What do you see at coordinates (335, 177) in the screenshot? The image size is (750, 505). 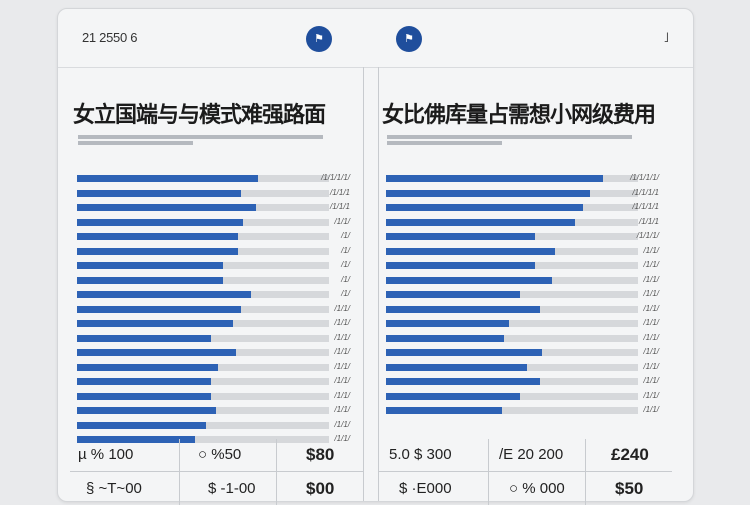 I see `bar-value-label: /1/1/1/1/` at bounding box center [335, 177].